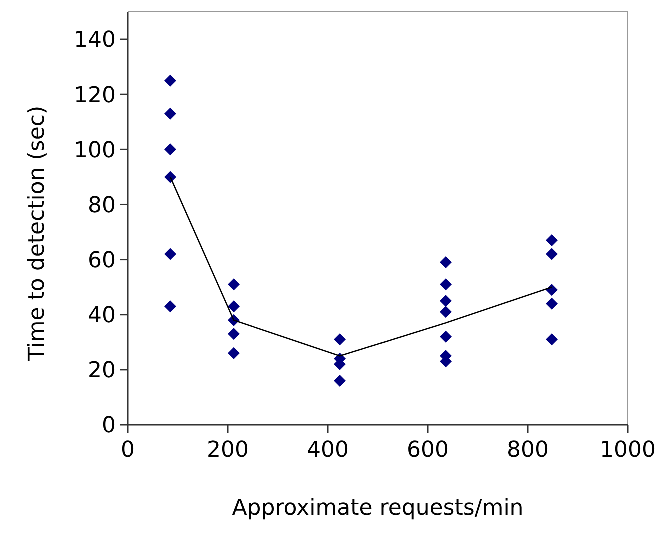 This screenshot has height=540, width=659. I want to click on y-tick-label: 140, so click(95, 41).